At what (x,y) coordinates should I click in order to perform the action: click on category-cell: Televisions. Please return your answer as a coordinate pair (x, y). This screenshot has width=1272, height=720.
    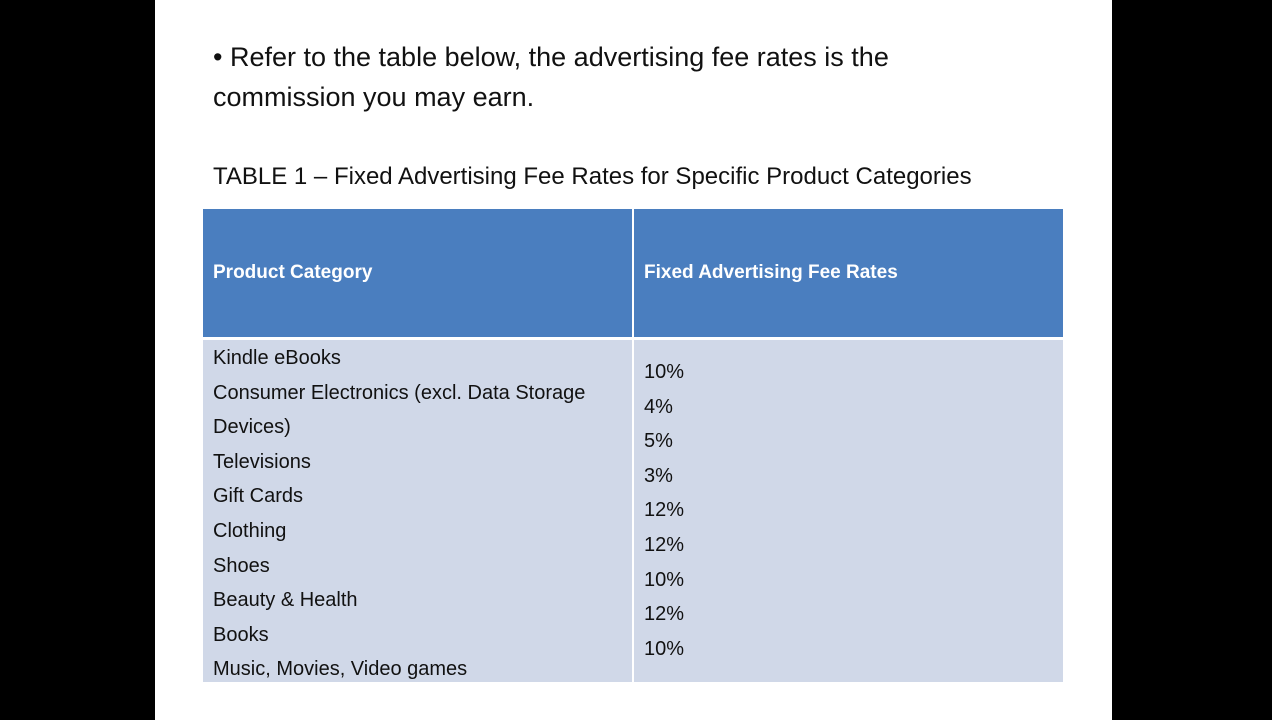
    Looking at the image, I should click on (262, 461).